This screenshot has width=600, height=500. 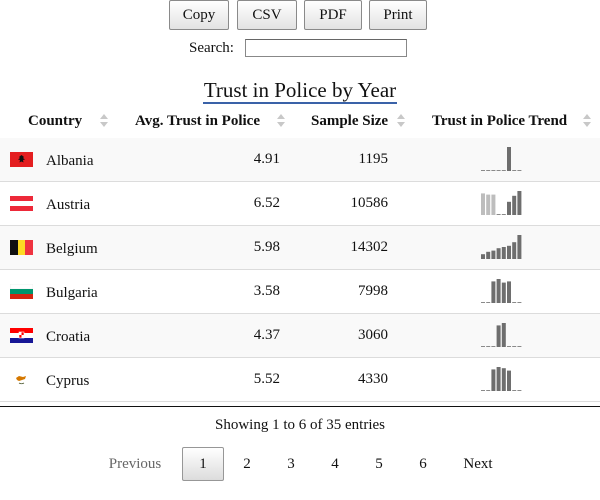 I want to click on sort-trend-icon, so click(x=587, y=121).